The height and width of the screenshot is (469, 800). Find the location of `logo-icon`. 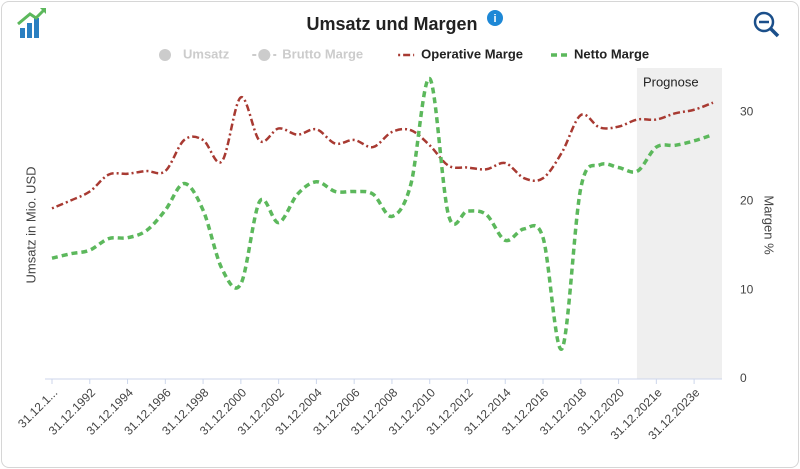

logo-icon is located at coordinates (31, 23).